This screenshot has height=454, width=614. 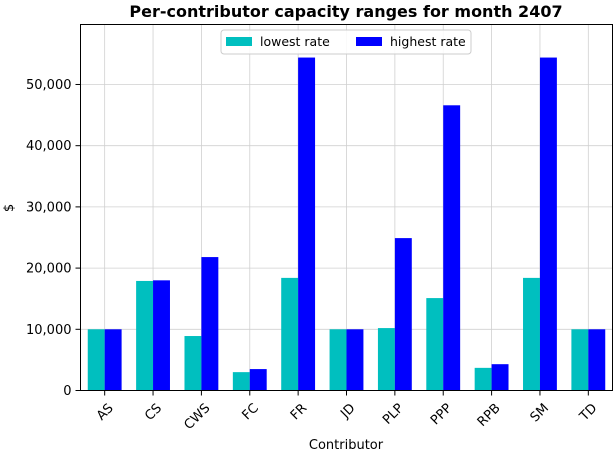 I want to click on bar-highest-cs, so click(x=161, y=335).